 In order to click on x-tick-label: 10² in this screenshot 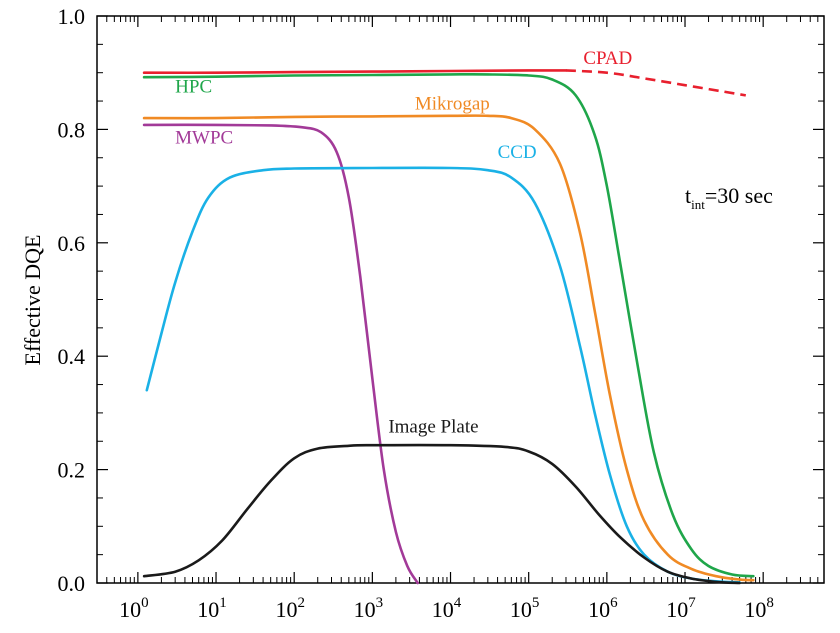, I will do `click(290, 608)`.